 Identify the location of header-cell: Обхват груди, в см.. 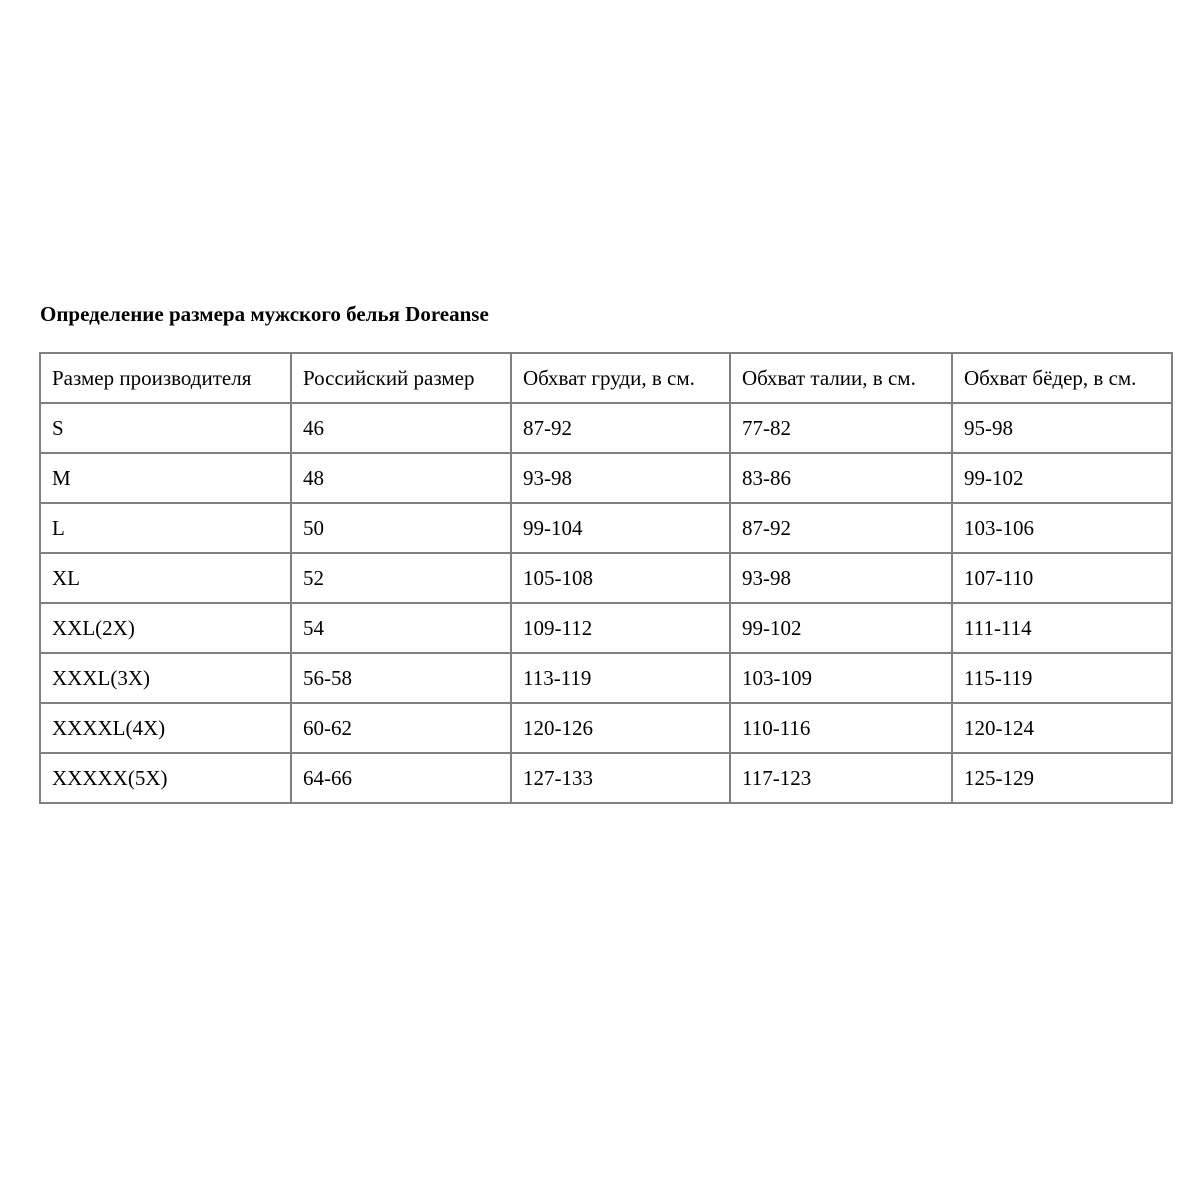
(620, 378).